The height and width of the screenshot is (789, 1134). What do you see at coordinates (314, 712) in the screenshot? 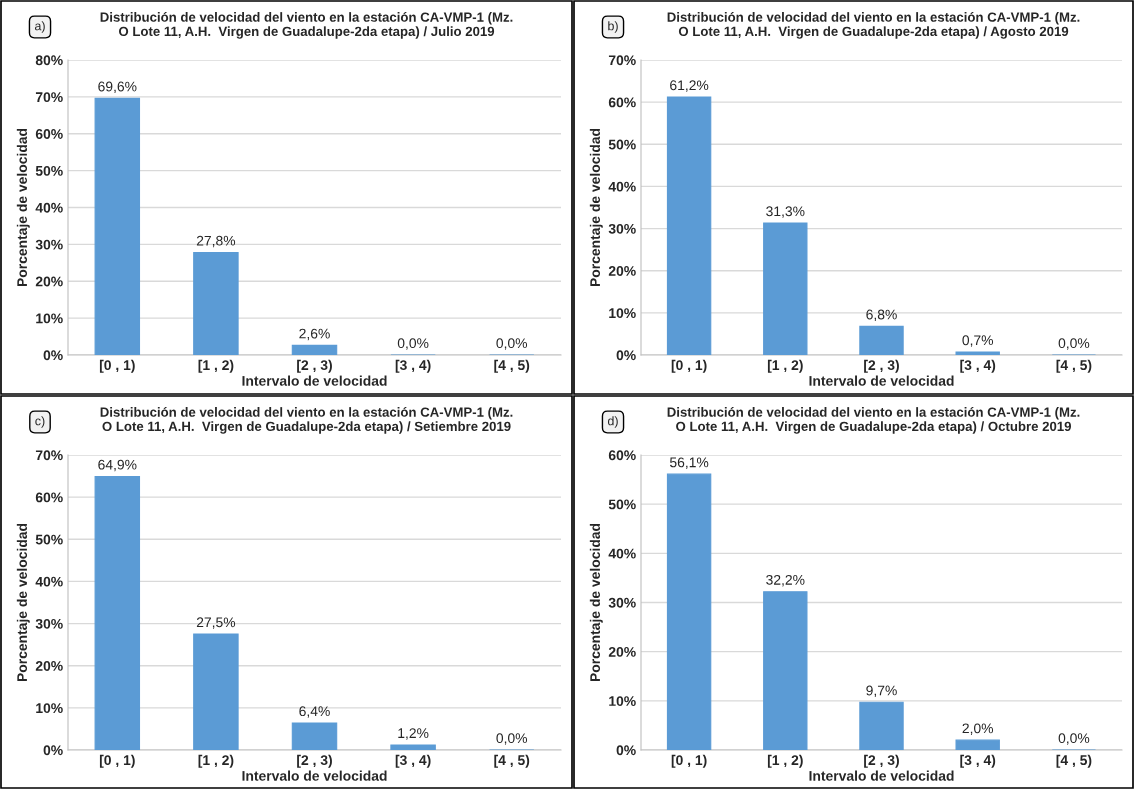
I see `data-label: 6,4%` at bounding box center [314, 712].